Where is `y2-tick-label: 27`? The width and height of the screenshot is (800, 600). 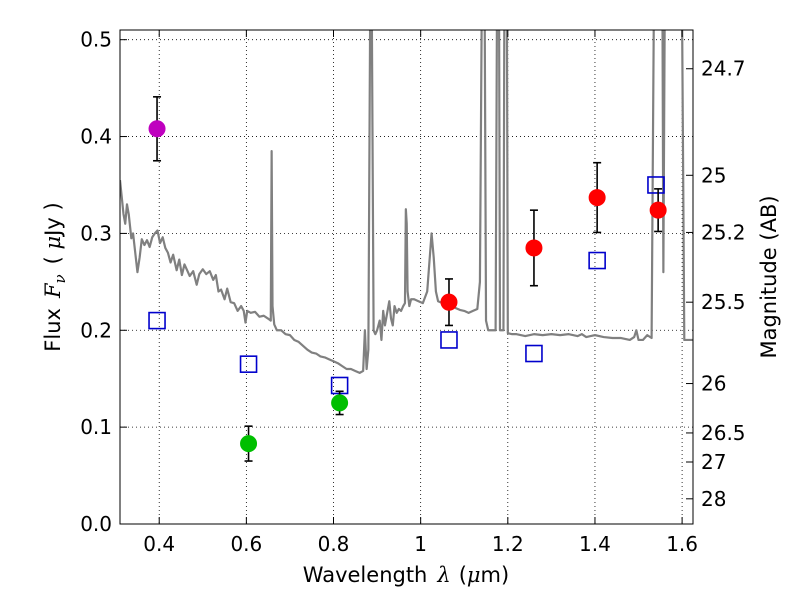 y2-tick-label: 27 is located at coordinates (713, 462).